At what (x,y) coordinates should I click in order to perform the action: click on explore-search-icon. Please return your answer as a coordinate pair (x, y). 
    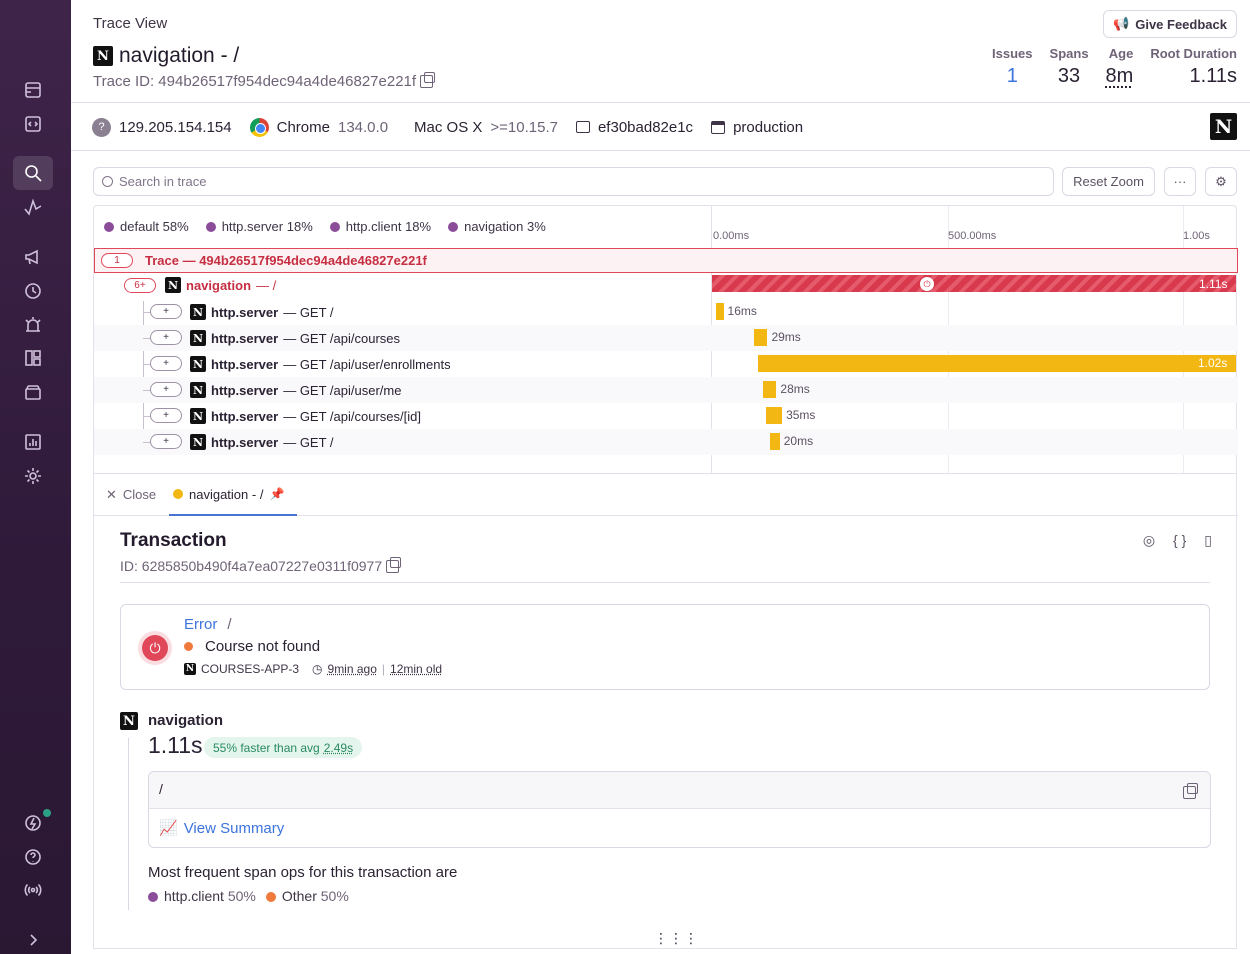
    Looking at the image, I should click on (33, 173).